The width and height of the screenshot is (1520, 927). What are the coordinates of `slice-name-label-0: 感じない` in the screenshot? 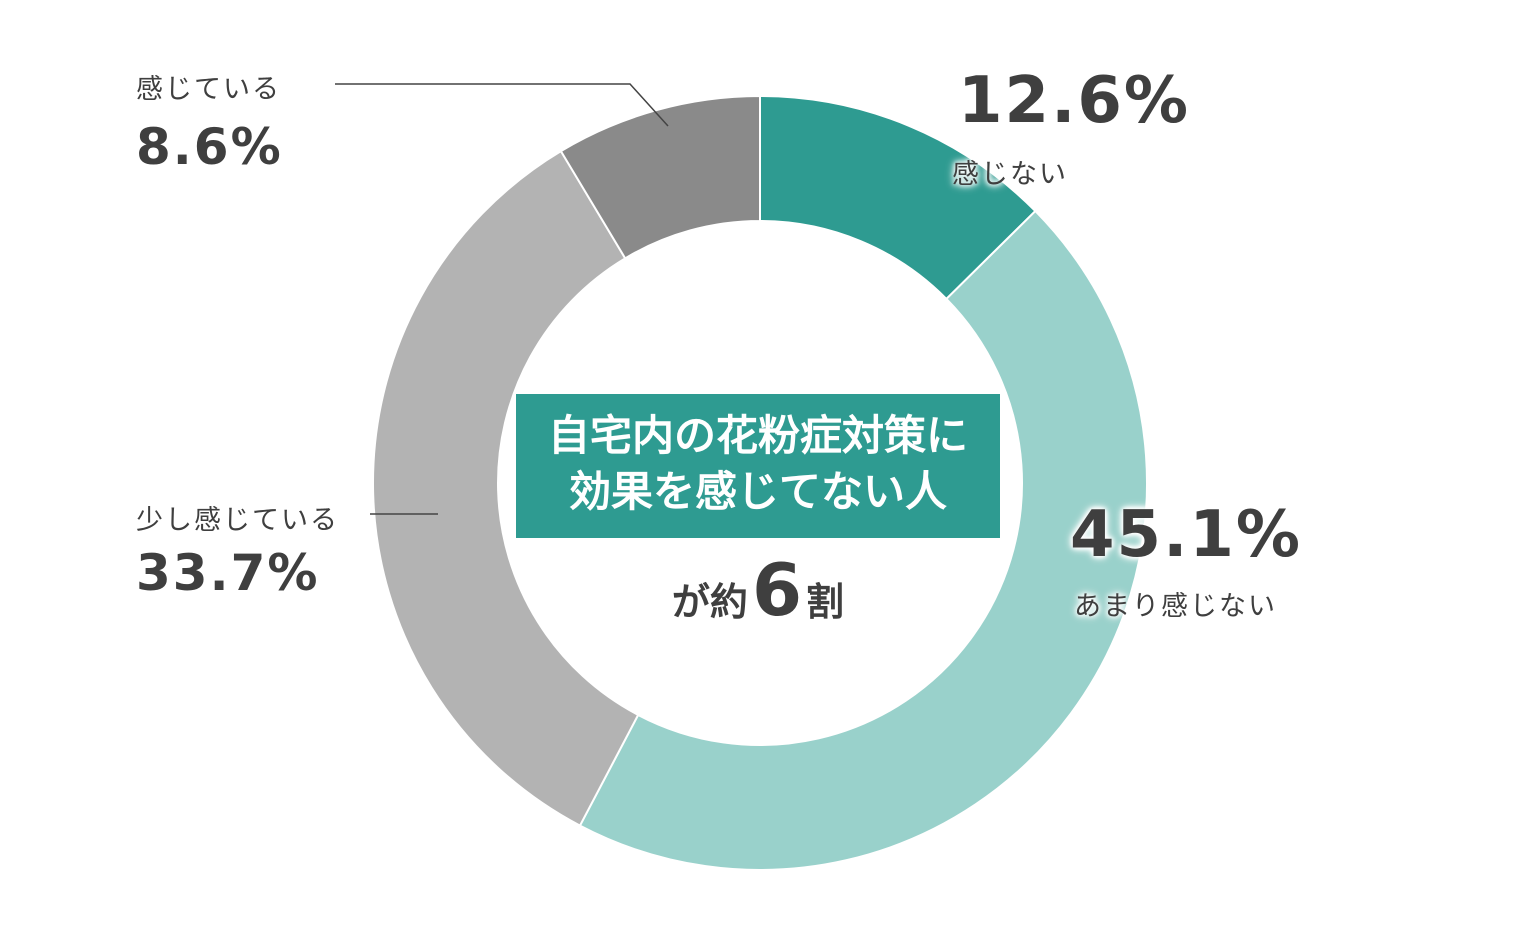 It's located at (1010, 174).